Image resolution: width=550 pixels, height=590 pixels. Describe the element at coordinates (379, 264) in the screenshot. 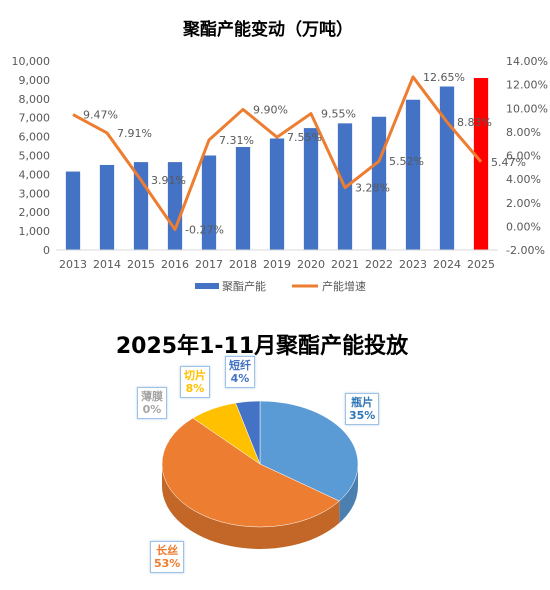

I see `x-axis-tick: 2022` at that location.